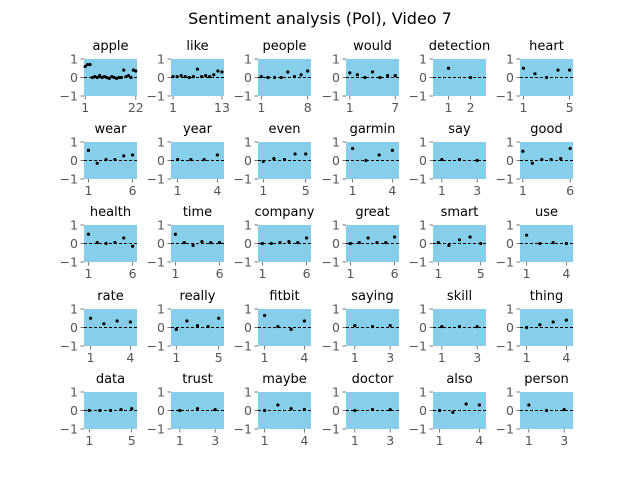 The image size is (640, 480). Describe the element at coordinates (110, 46) in the screenshot. I see `panel-title: apple` at that location.